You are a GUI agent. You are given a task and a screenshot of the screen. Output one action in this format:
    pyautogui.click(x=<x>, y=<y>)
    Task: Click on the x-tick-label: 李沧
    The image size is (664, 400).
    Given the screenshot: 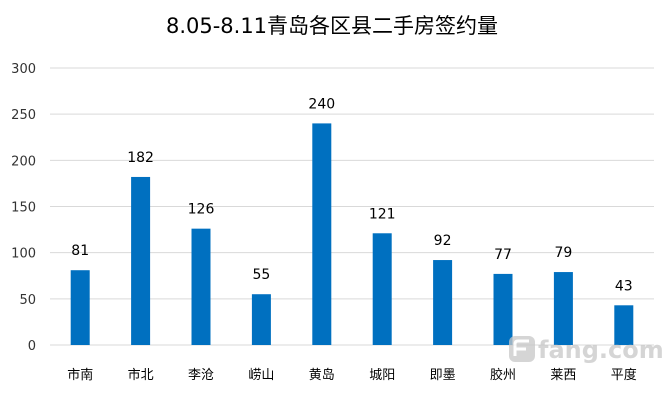 What is the action you would take?
    pyautogui.click(x=201, y=375)
    